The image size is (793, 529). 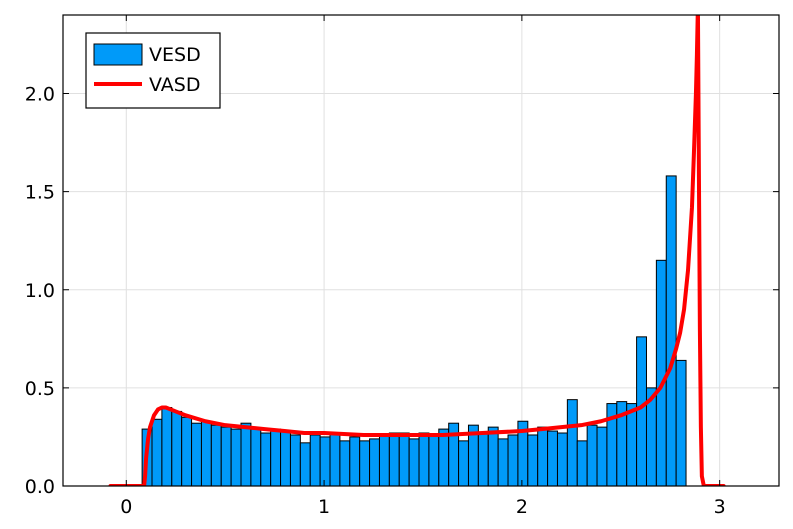 I want to click on legend: VESD VASD, so click(x=153, y=70).